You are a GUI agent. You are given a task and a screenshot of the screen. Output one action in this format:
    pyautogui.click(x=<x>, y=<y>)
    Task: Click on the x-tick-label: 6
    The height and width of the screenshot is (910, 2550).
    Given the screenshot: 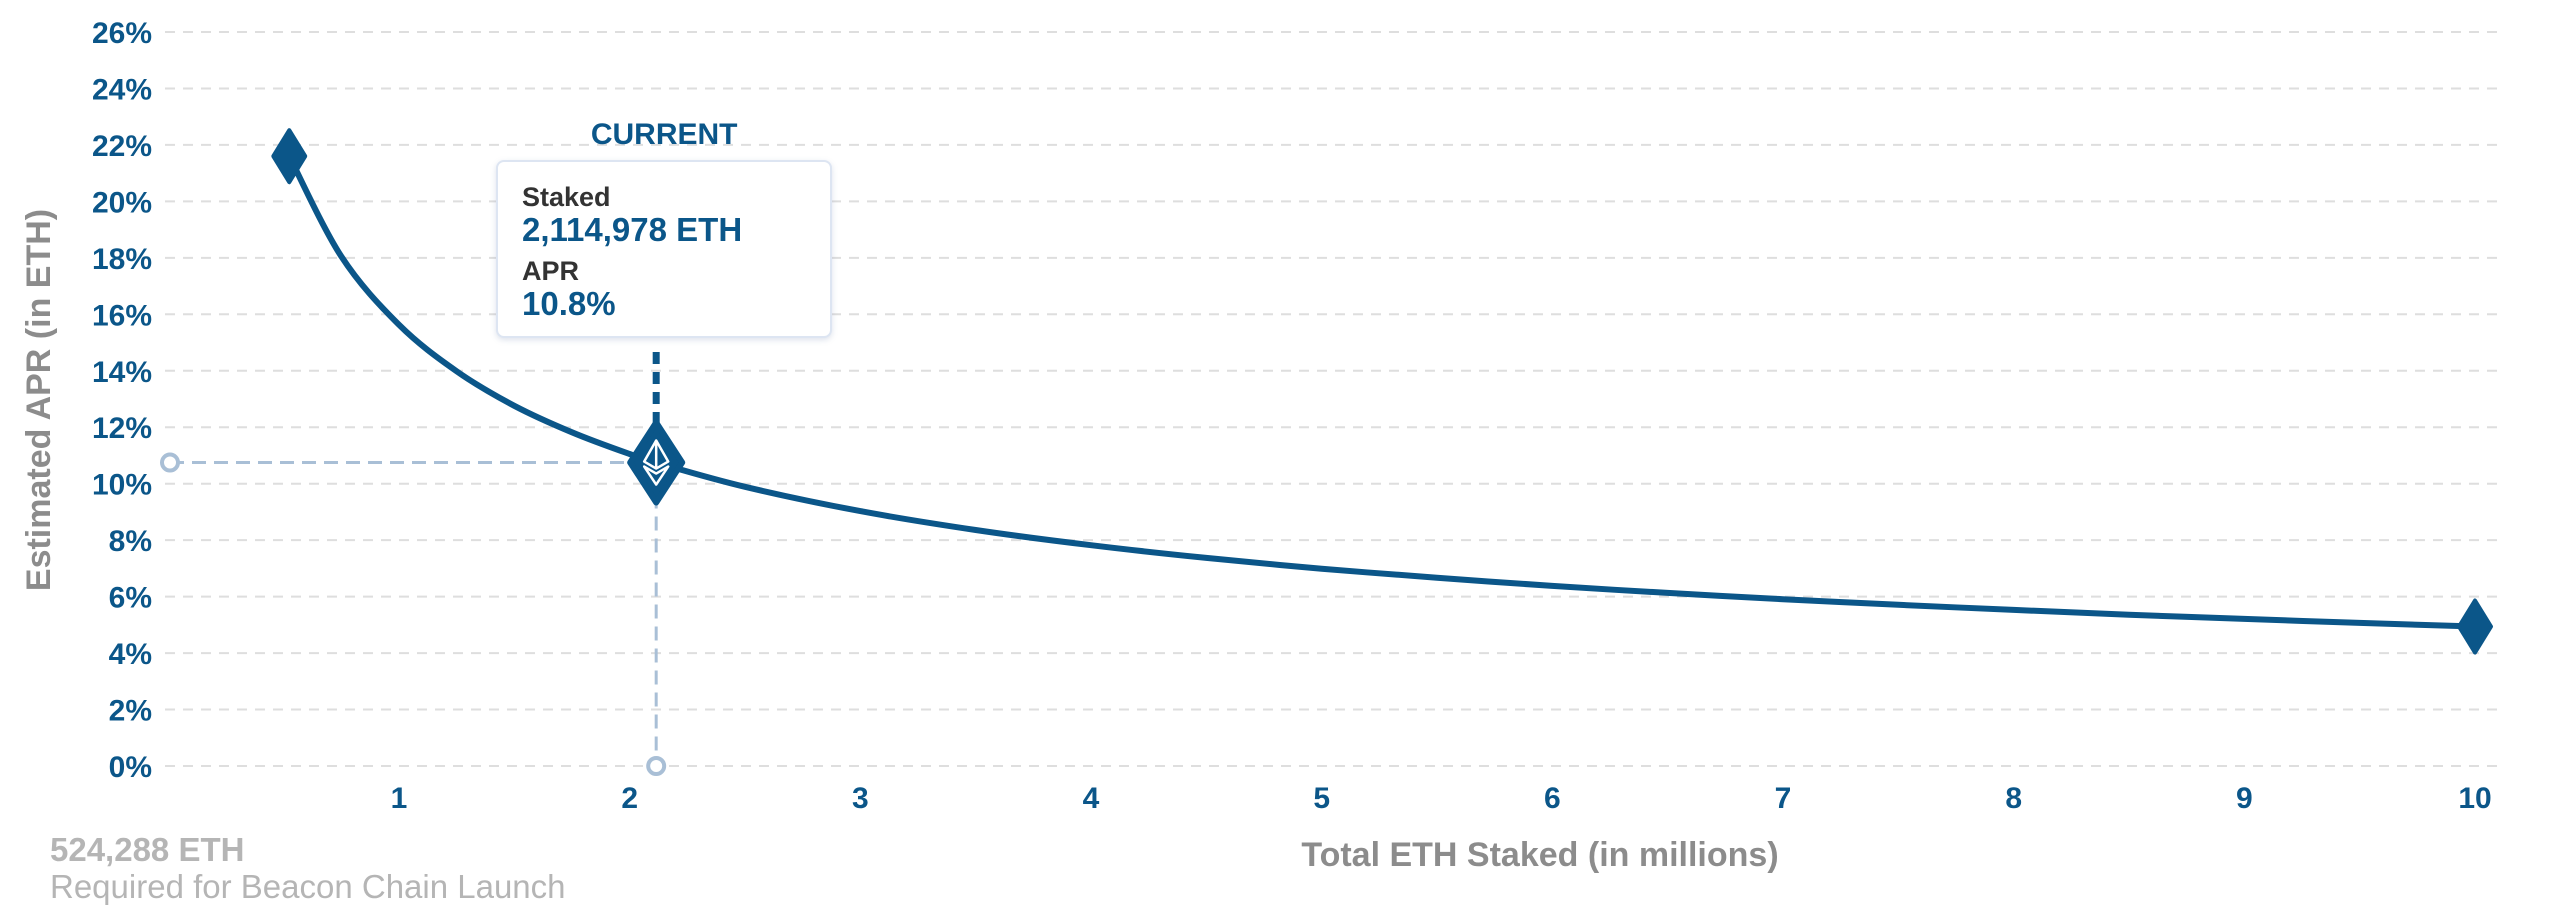 What is the action you would take?
    pyautogui.click(x=1552, y=798)
    